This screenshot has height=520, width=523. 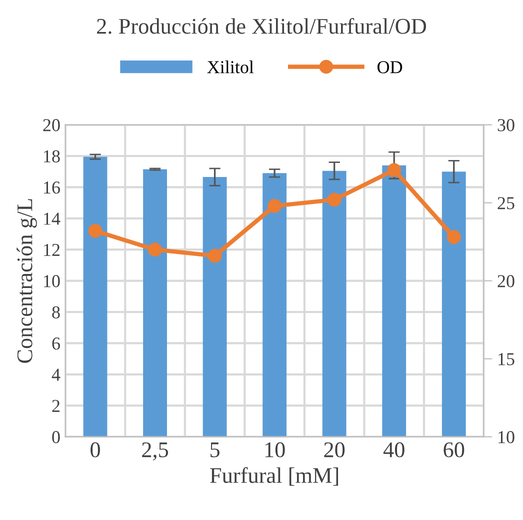 I want to click on x-axis-title: Furfural [mM], so click(x=274, y=476).